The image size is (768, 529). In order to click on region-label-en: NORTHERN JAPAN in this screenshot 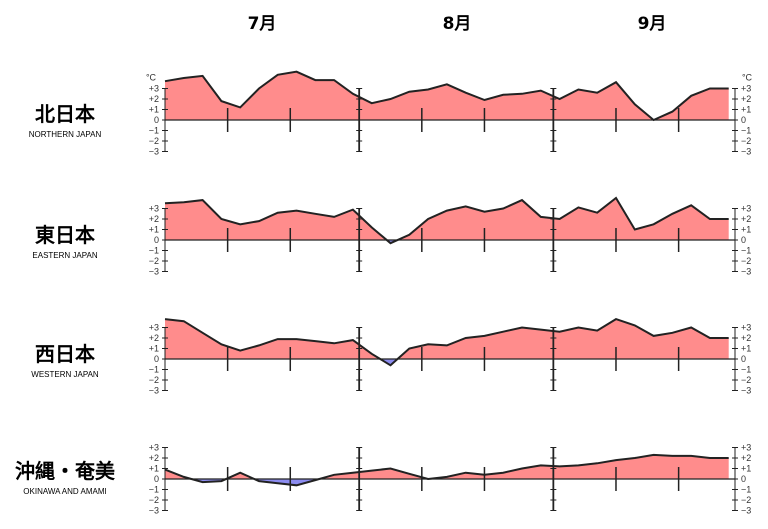, I will do `click(65, 134)`.